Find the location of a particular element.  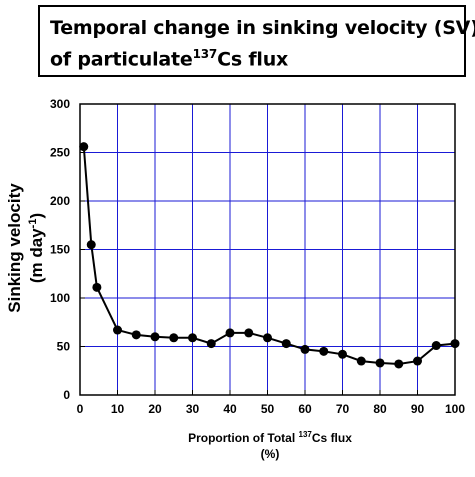

y-tick-label: 100 is located at coordinates (60, 298).